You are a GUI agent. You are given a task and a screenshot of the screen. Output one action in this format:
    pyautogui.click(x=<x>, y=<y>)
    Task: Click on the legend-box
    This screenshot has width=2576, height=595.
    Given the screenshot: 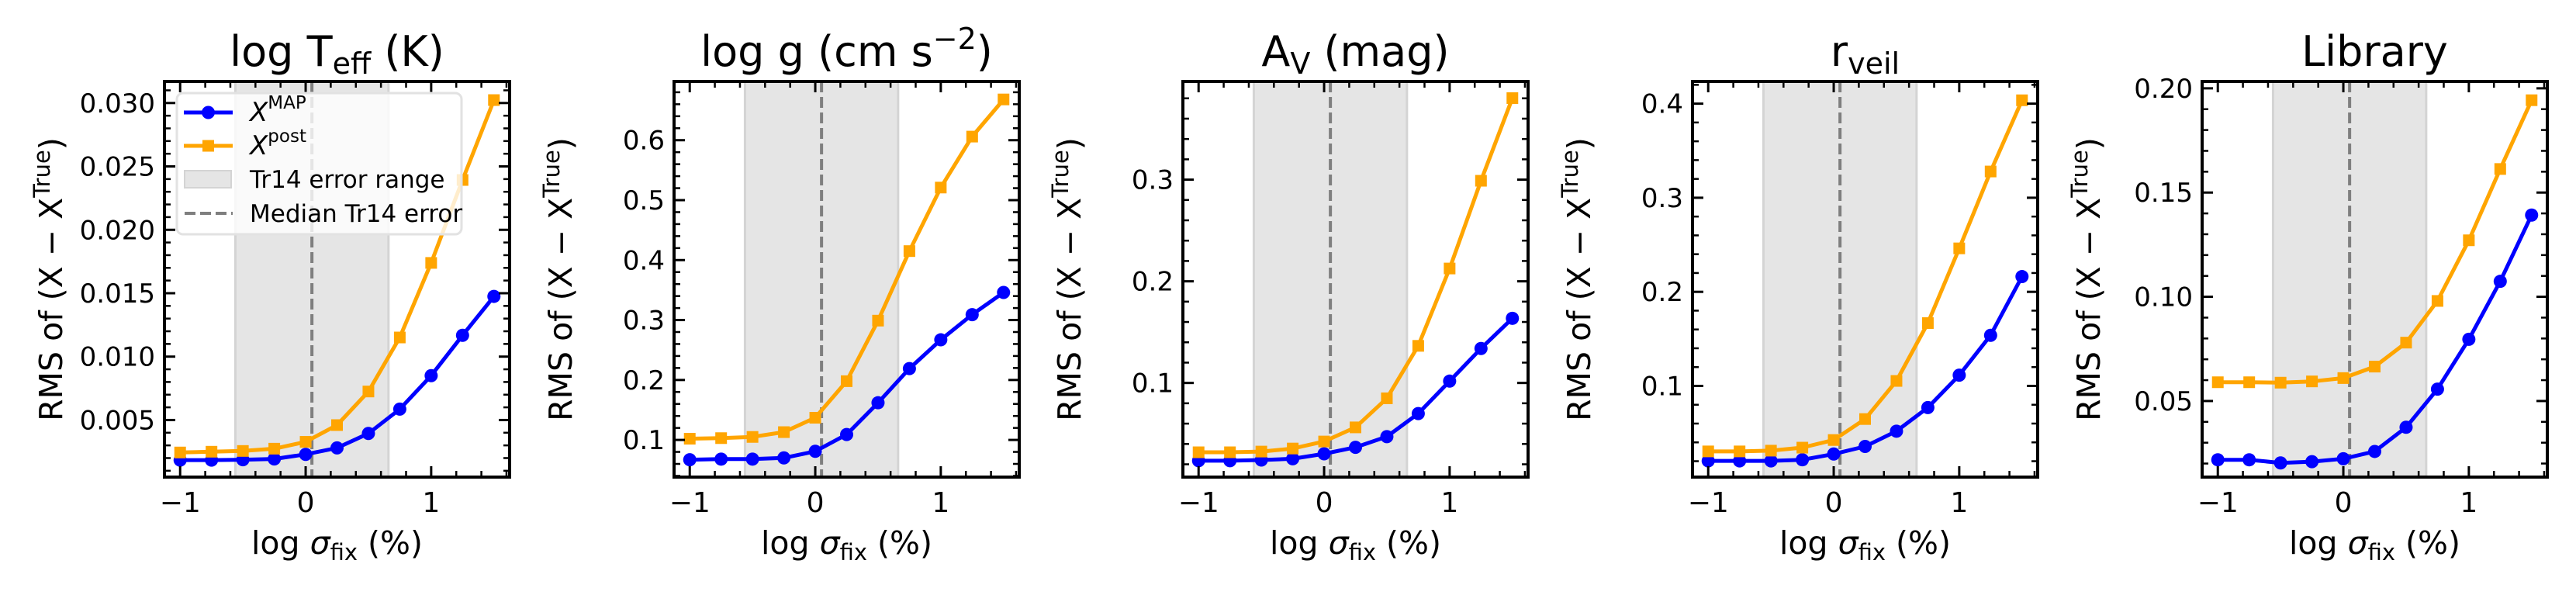 What is the action you would take?
    pyautogui.click(x=319, y=164)
    